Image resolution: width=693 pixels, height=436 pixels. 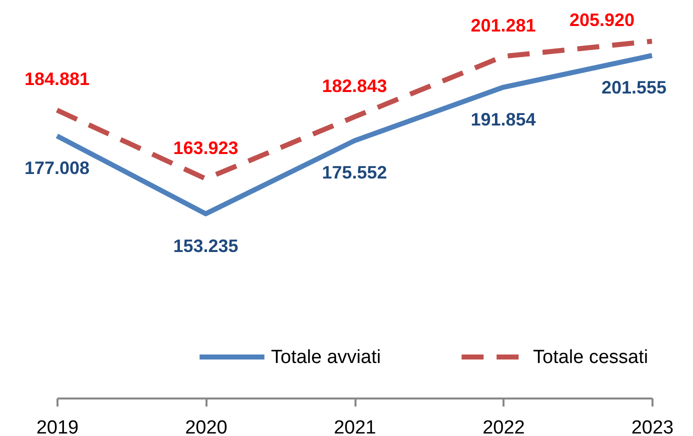 What do you see at coordinates (602, 20) in the screenshot?
I see `data-label: 205.920` at bounding box center [602, 20].